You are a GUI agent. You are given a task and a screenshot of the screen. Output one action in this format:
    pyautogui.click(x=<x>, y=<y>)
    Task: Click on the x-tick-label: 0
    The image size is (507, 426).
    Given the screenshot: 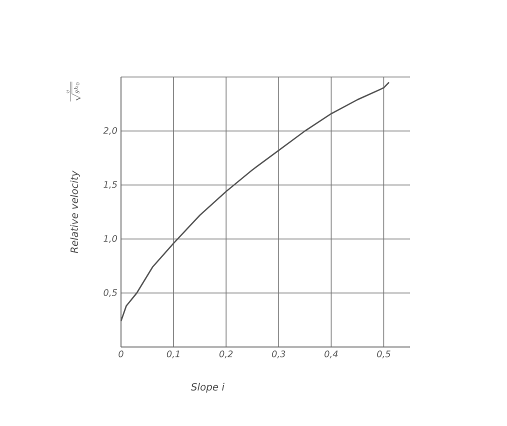 What is the action you would take?
    pyautogui.click(x=121, y=354)
    